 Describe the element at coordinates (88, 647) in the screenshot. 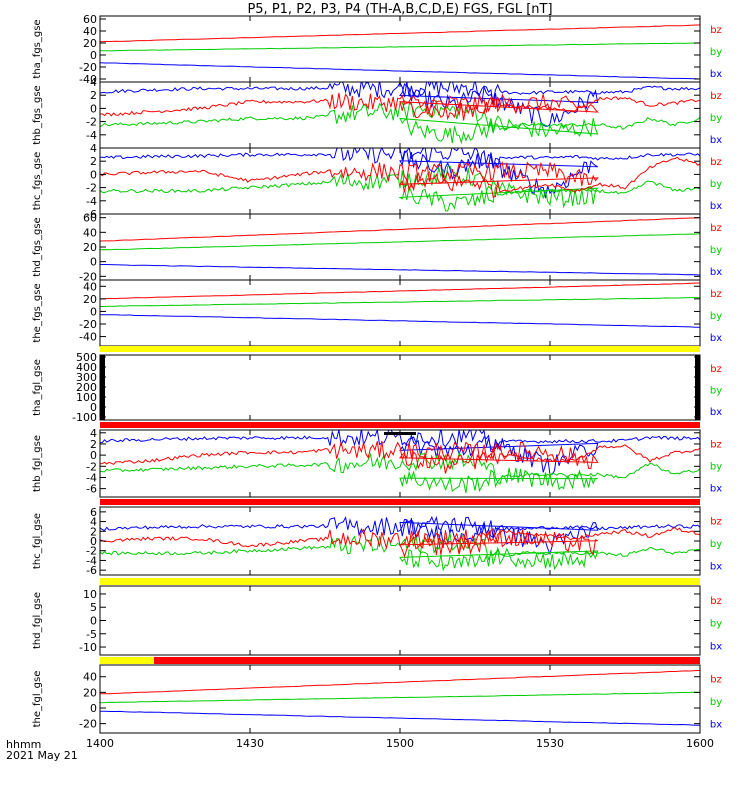

I see `y-tick-label: -10` at that location.